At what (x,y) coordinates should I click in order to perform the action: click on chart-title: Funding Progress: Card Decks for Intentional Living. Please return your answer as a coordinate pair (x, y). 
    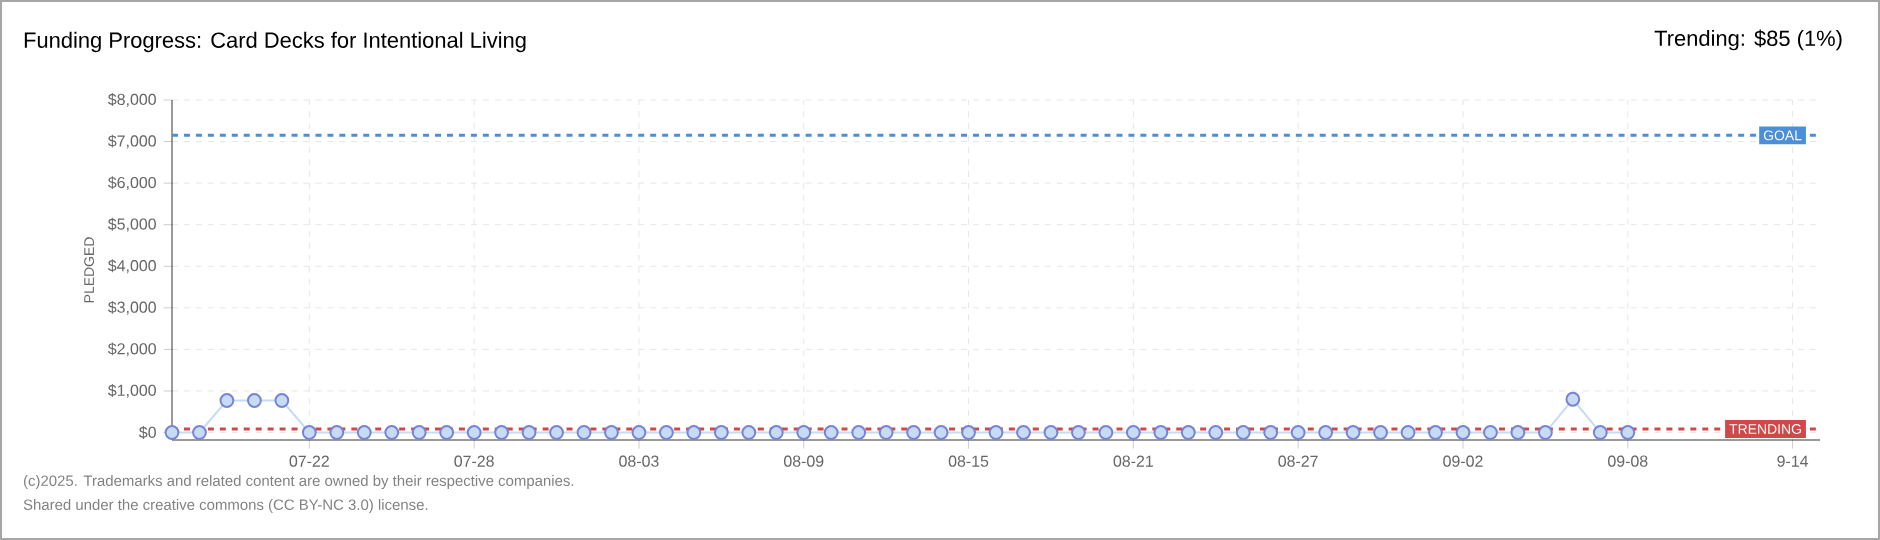
    Looking at the image, I should click on (275, 42).